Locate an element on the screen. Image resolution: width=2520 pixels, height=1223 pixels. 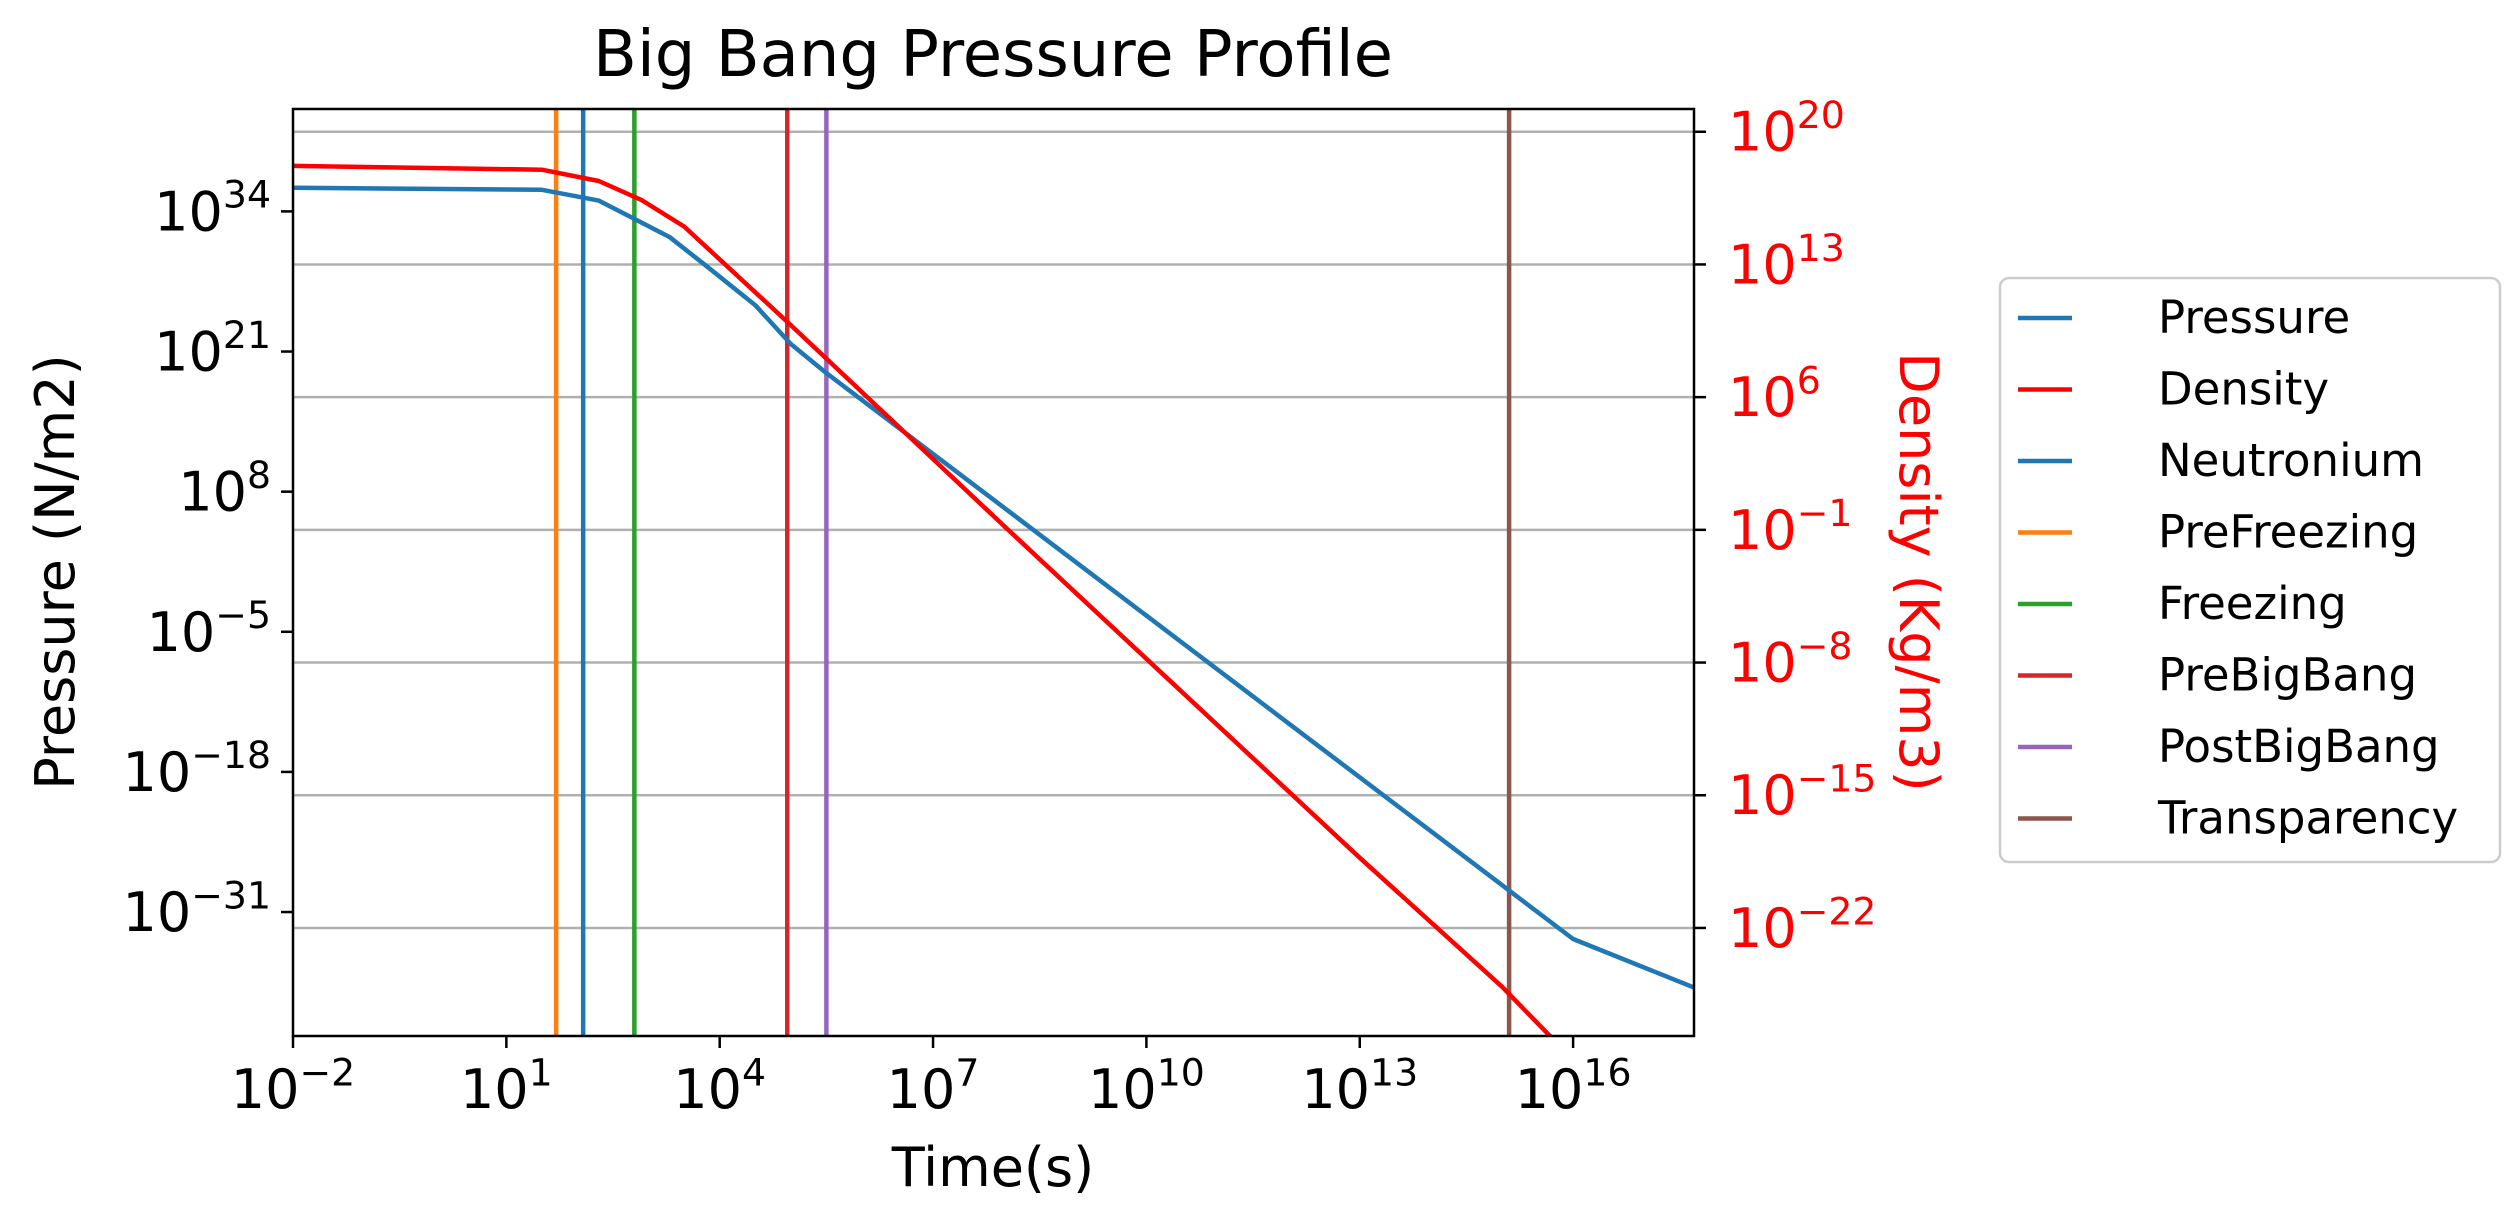
tick-label-exponent: −18 is located at coordinates (231, 755).